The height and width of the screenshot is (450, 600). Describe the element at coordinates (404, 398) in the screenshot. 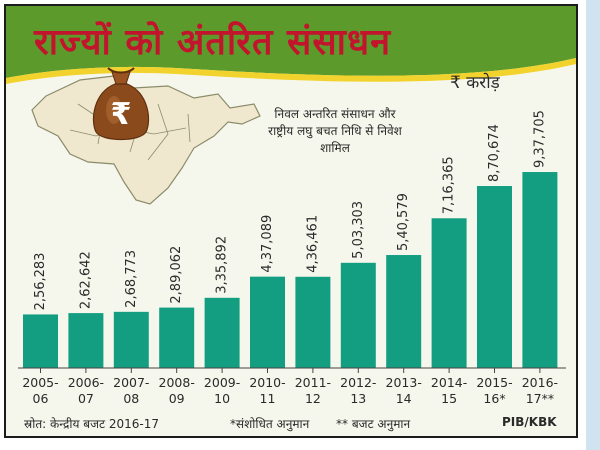

I see `x-tick-label-8-1: 14` at that location.